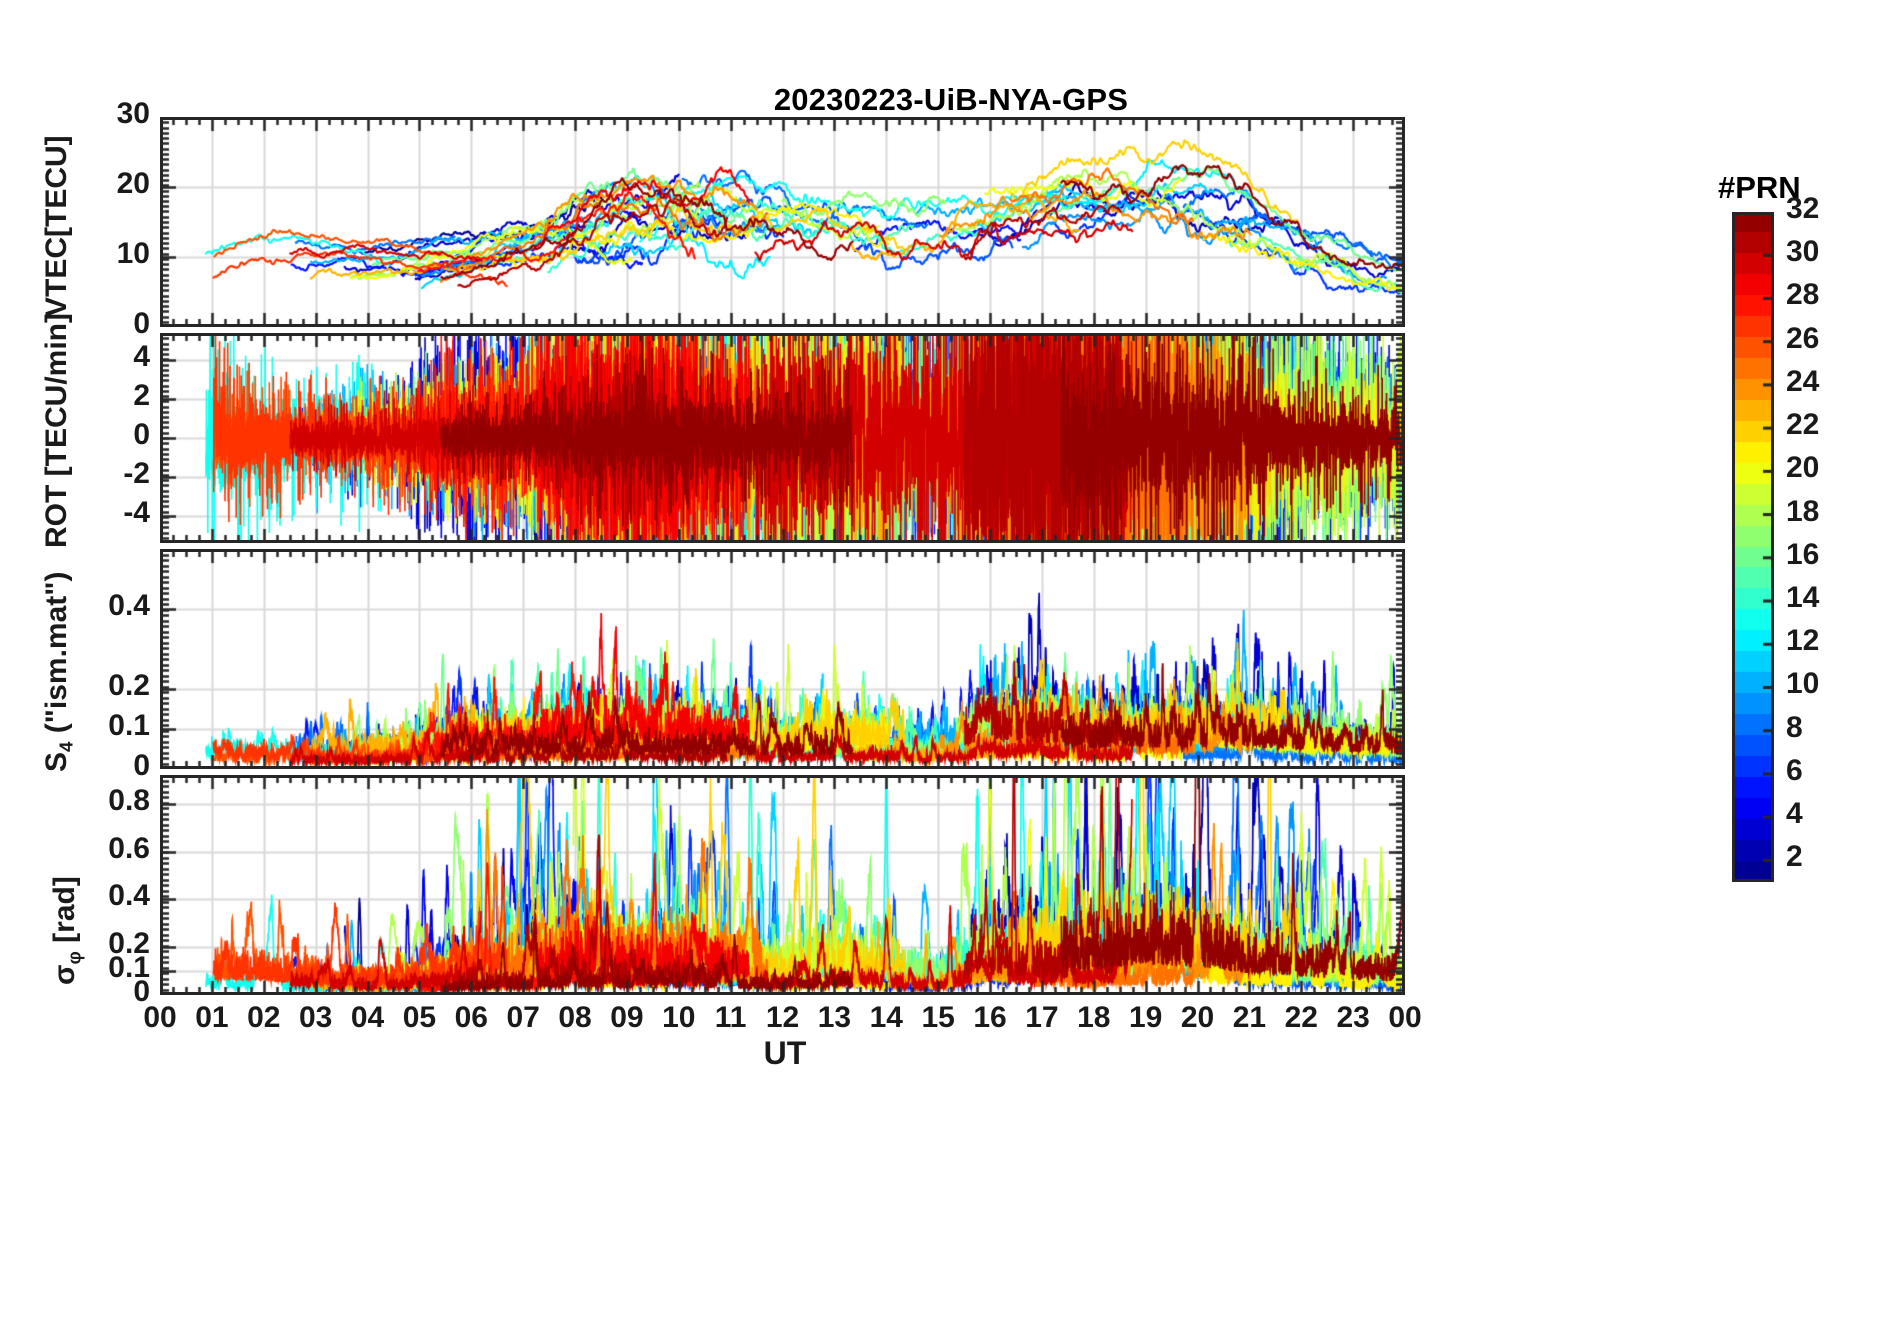 The width and height of the screenshot is (1902, 1330). I want to click on x-axis-tick-13: 13, so click(834, 1017).